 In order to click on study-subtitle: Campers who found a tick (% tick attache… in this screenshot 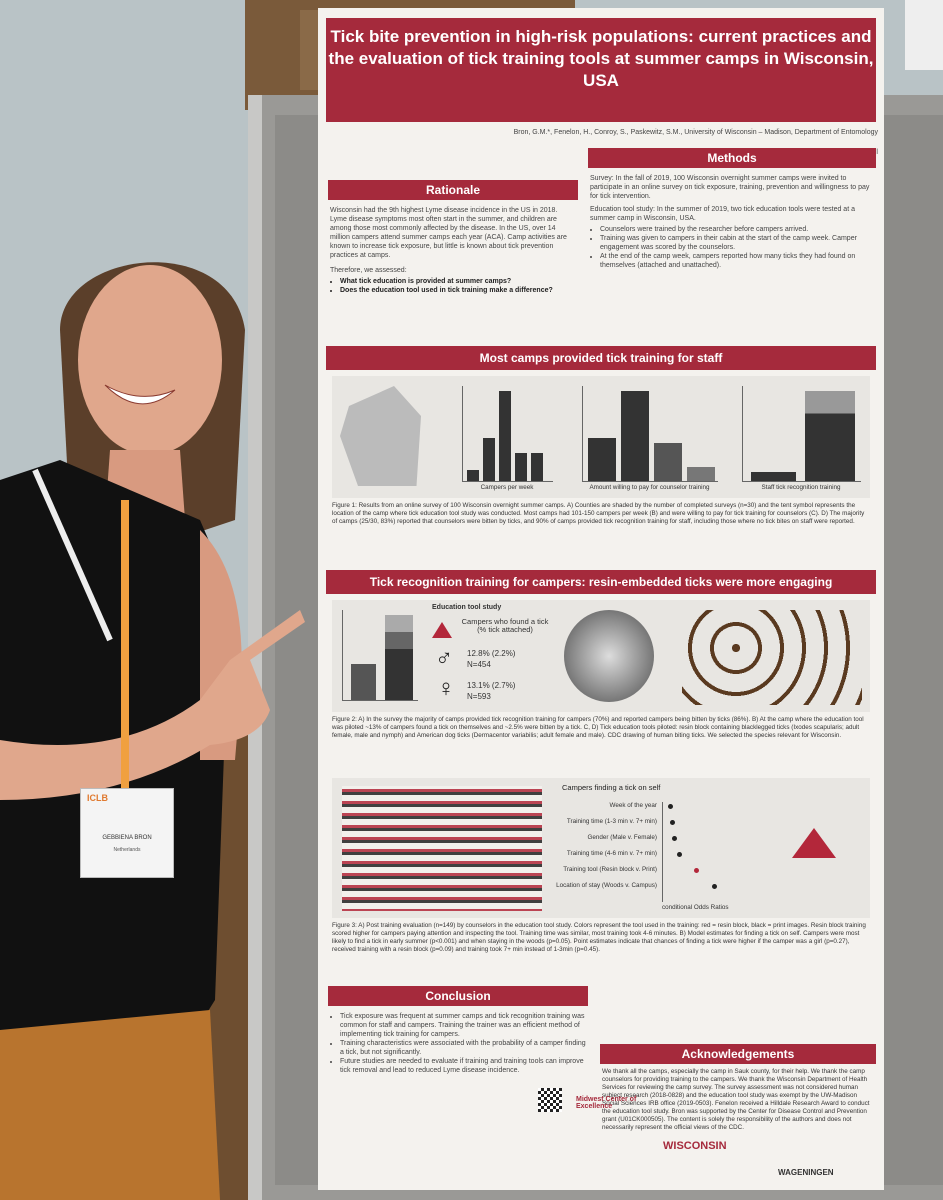, I will do `click(505, 625)`.